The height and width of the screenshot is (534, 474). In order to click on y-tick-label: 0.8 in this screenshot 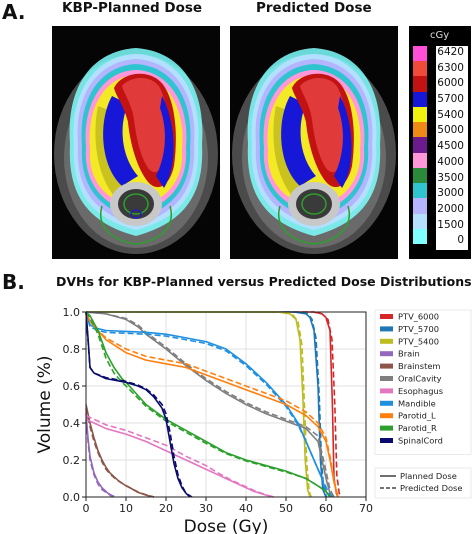, I will do `click(72, 349)`.